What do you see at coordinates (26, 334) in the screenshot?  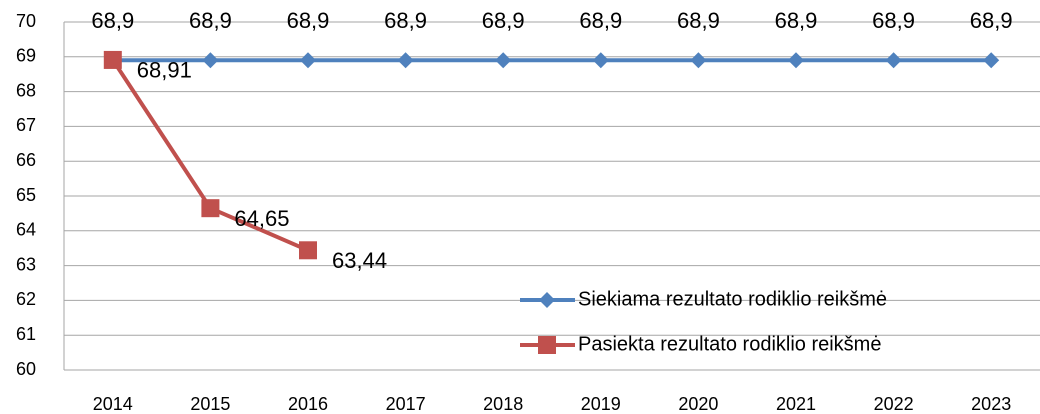 I see `y-tick-label: 61` at bounding box center [26, 334].